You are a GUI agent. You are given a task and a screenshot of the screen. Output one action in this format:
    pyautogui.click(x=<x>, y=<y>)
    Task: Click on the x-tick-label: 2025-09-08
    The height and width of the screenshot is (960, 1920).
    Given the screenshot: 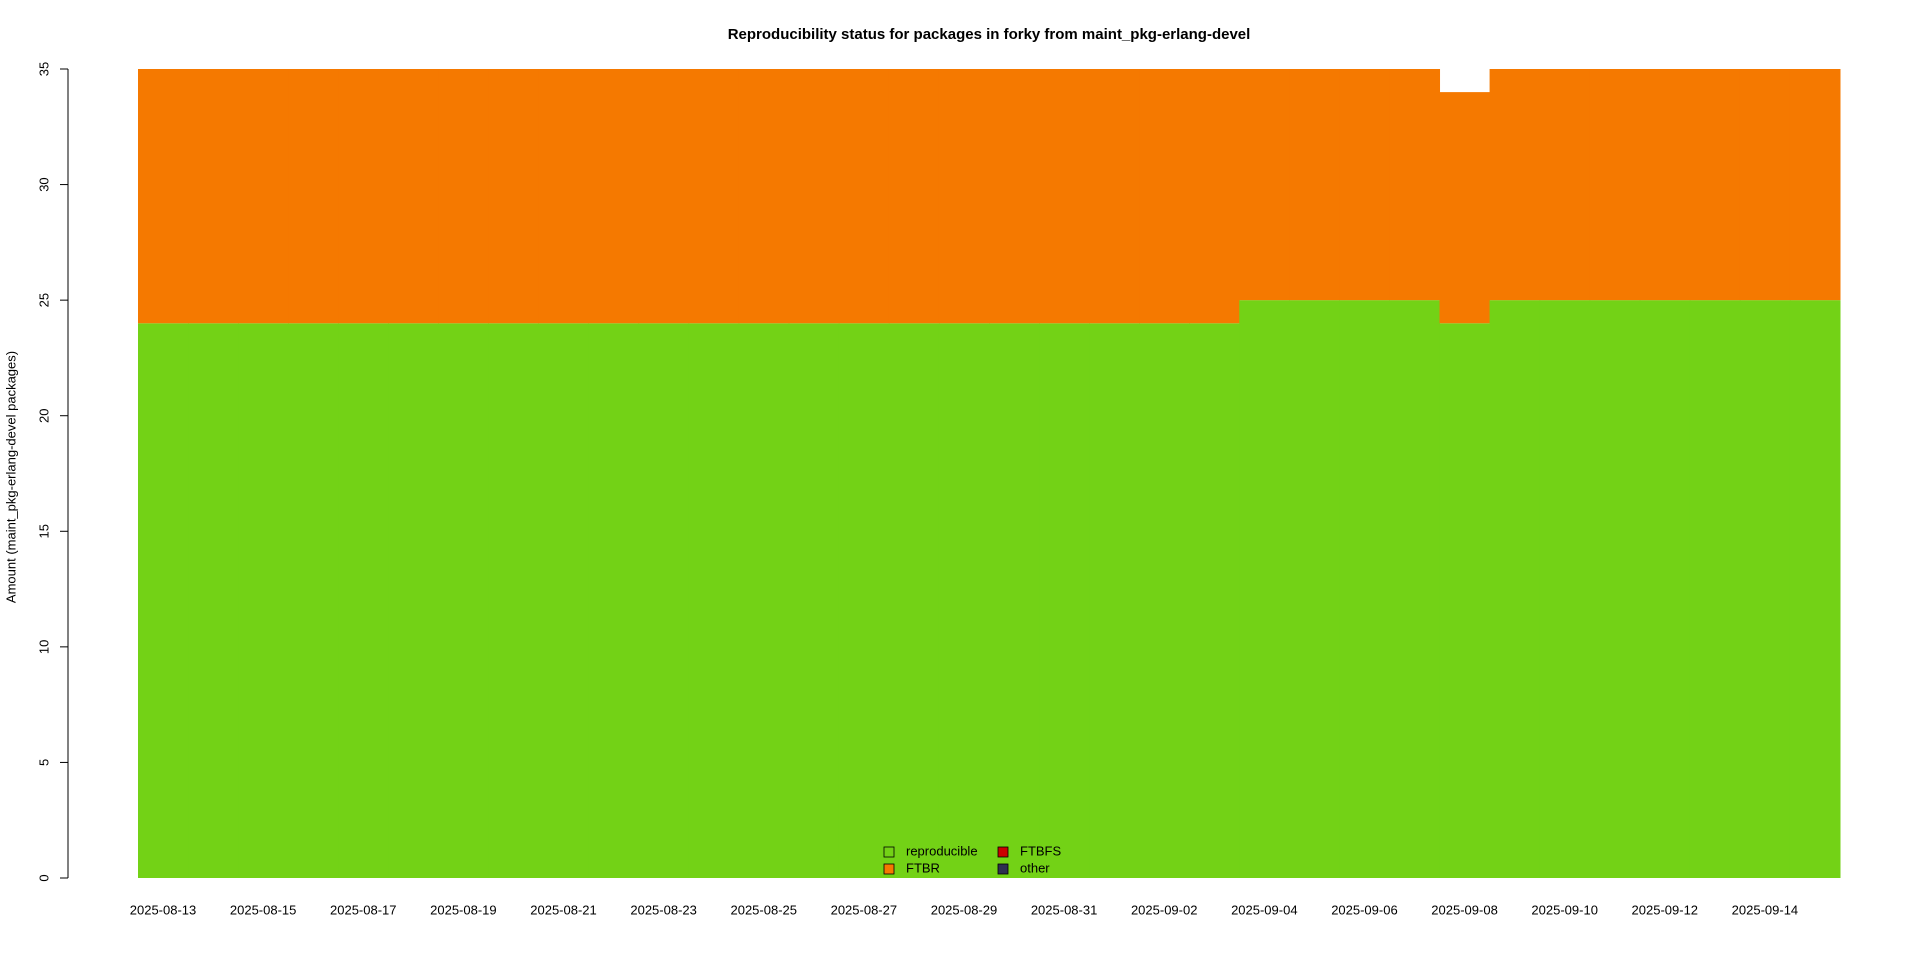 What is the action you would take?
    pyautogui.click(x=1464, y=909)
    